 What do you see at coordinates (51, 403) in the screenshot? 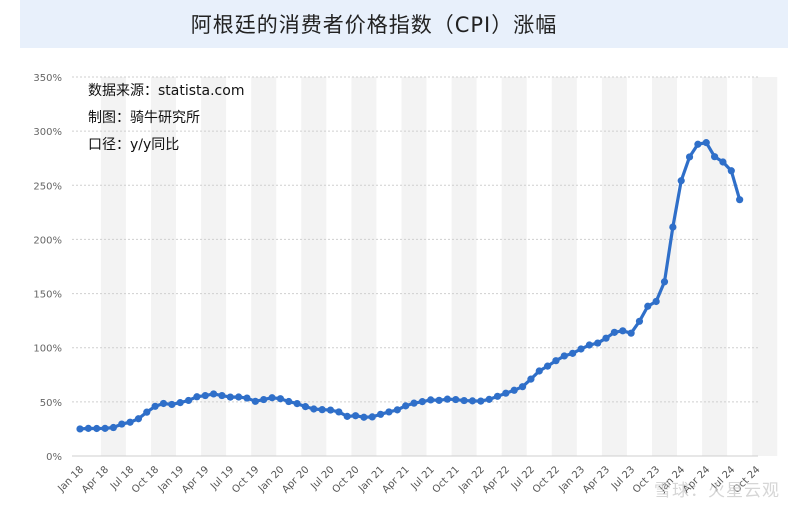
I see `y-tick-label: 50%` at bounding box center [51, 403].